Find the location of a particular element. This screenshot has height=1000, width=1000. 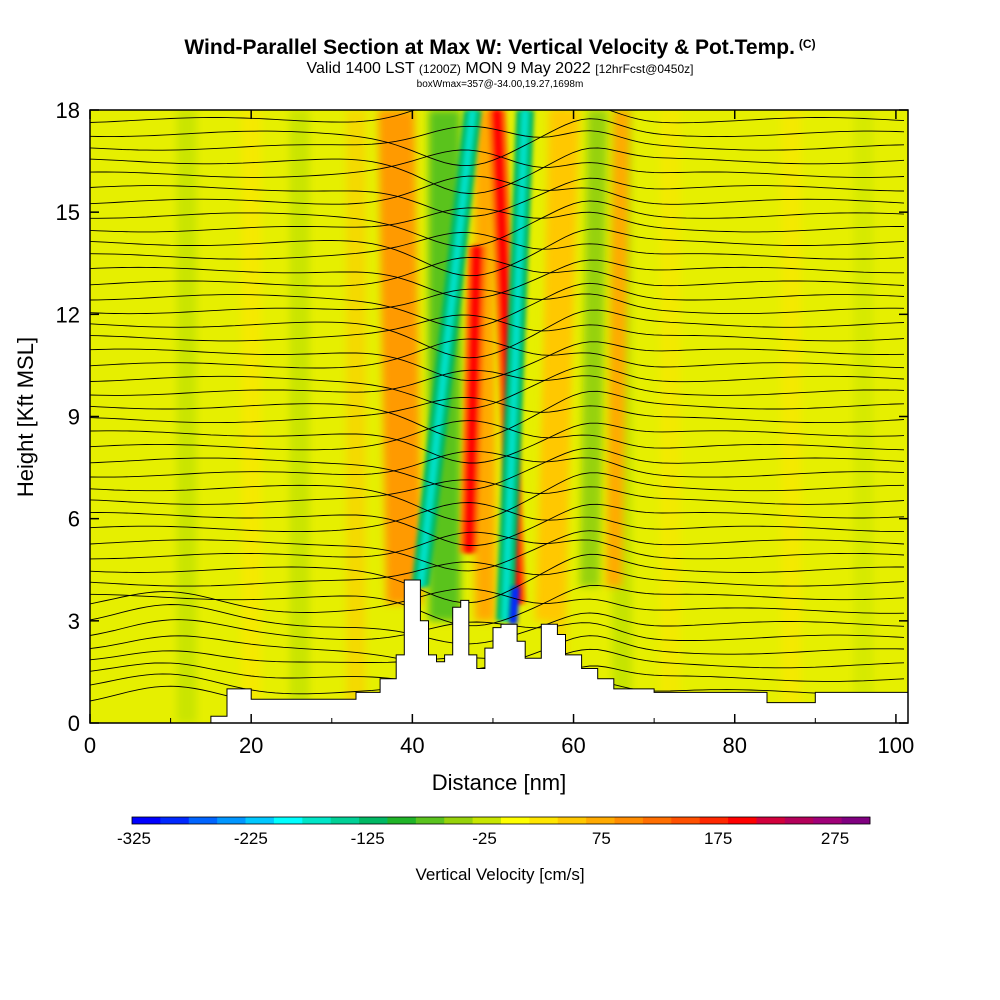

y-tick-label: 18 is located at coordinates (68, 110).